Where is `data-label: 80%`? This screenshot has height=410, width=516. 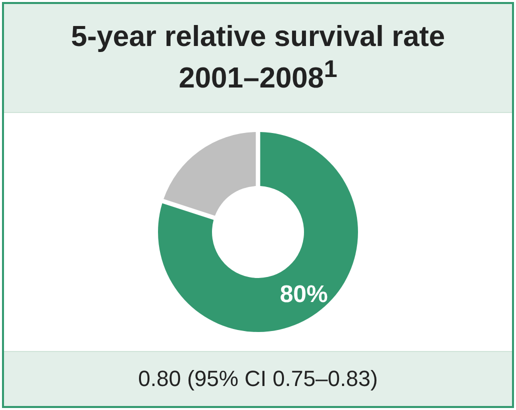
data-label: 80% is located at coordinates (304, 294).